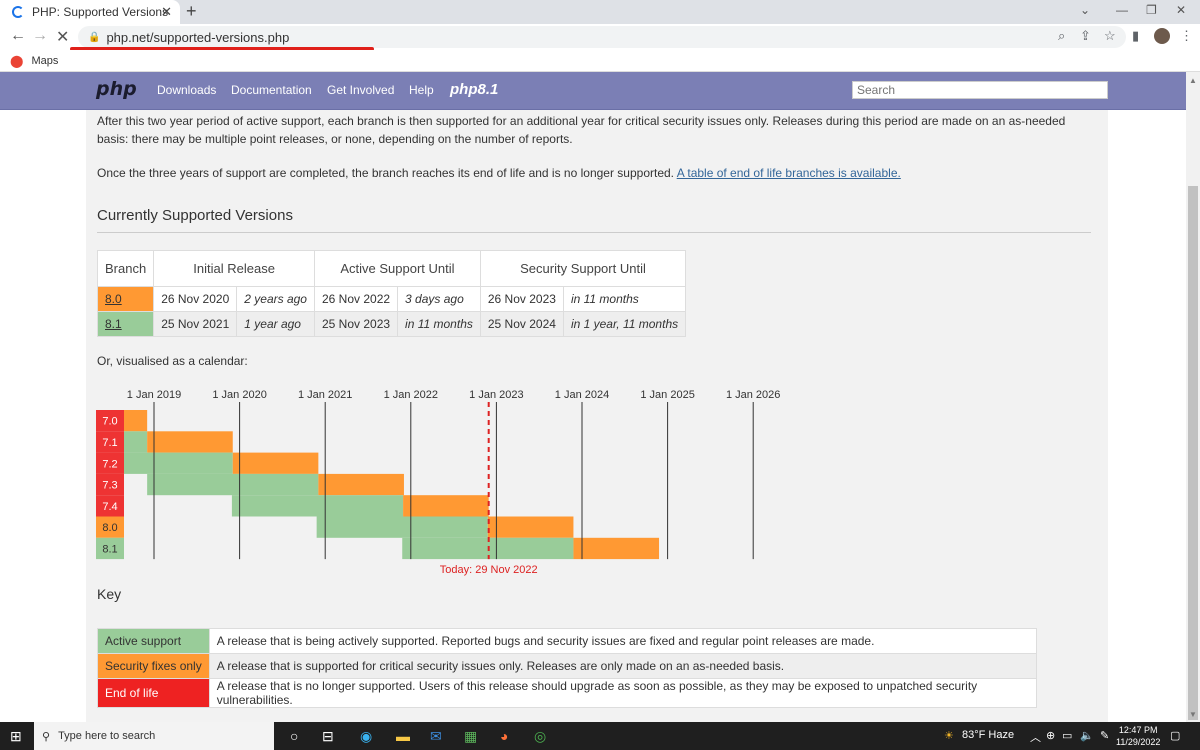 Image resolution: width=1200 pixels, height=750 pixels. I want to click on url-text: php.net/supported-versions.php, so click(198, 37).